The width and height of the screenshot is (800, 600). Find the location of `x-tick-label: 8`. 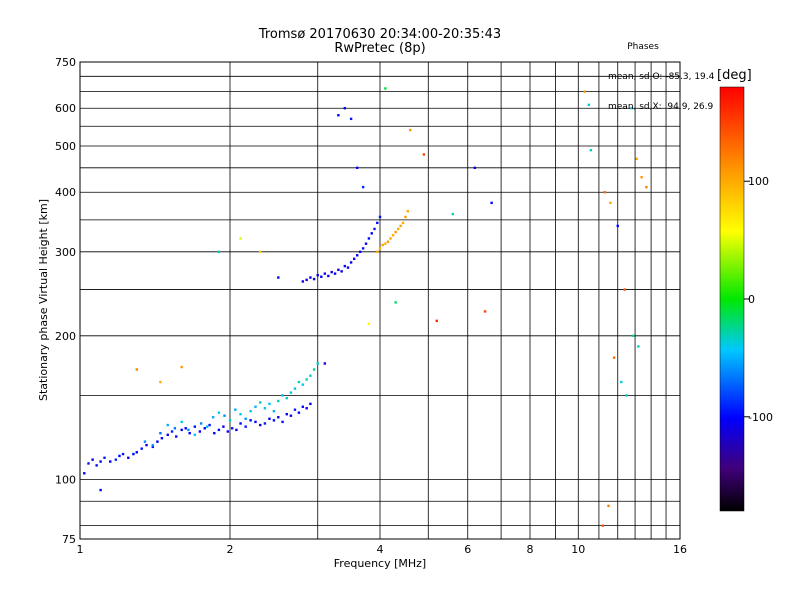

x-tick-label: 8 is located at coordinates (530, 549).